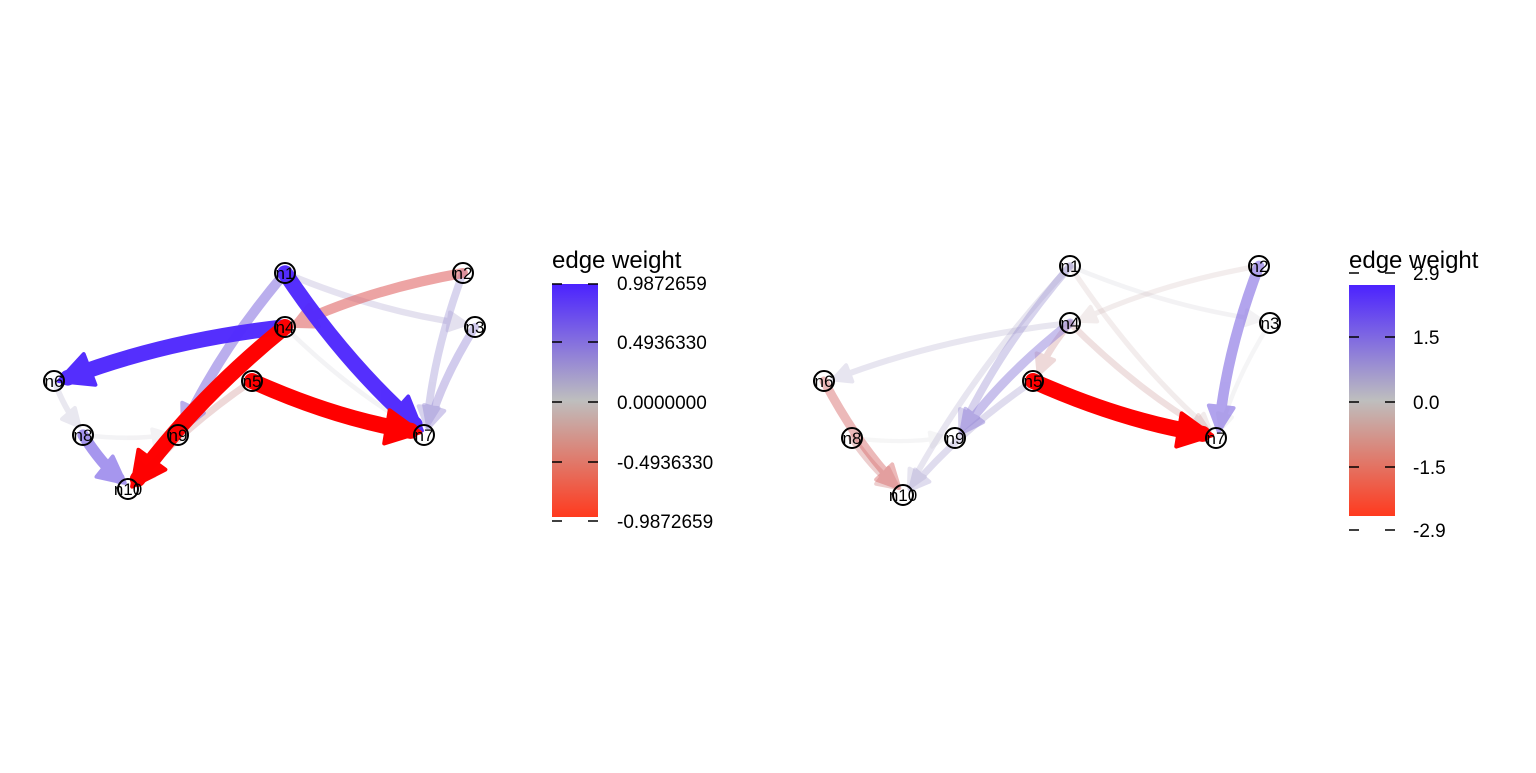 This screenshot has height=773, width=1536. Describe the element at coordinates (665, 522) in the screenshot. I see `legend-tick-label: -0.9872659` at that location.